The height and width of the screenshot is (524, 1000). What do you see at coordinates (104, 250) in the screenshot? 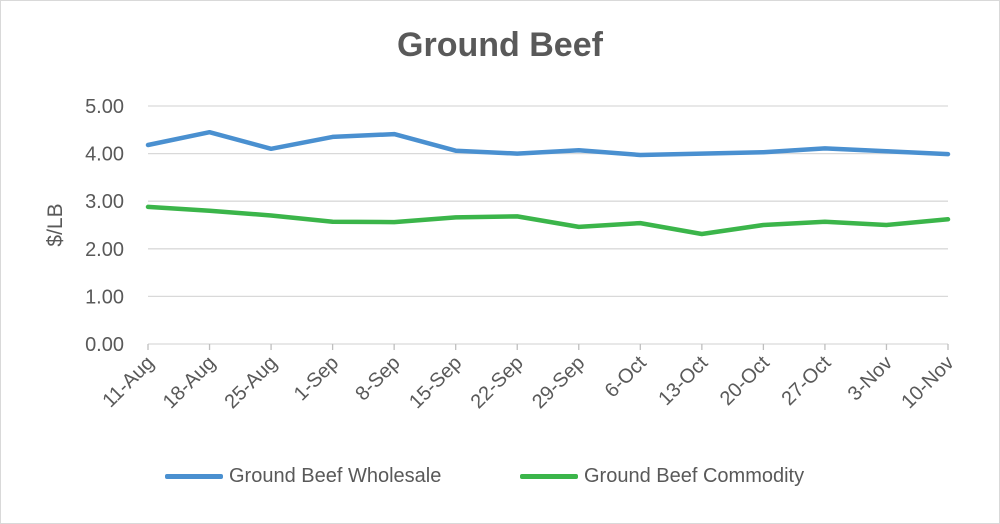
I see `y-tick-label: 2.00` at bounding box center [104, 250].